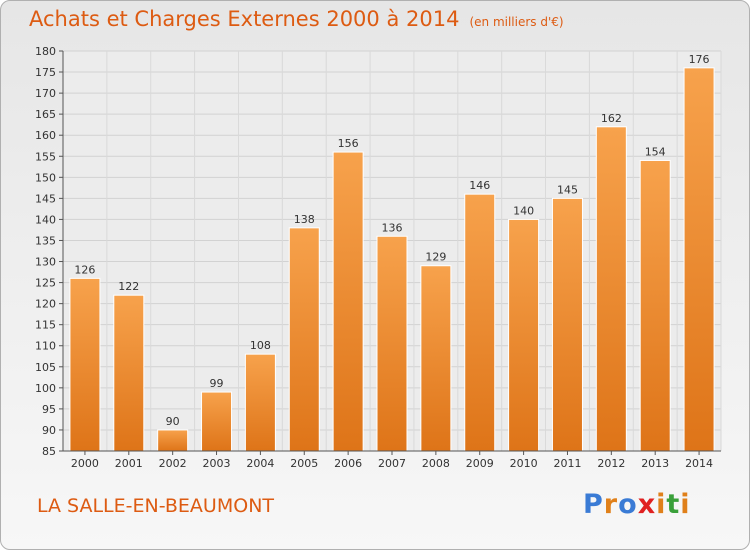 The image size is (750, 550). I want to click on x-tick-label: 2003, so click(217, 463).